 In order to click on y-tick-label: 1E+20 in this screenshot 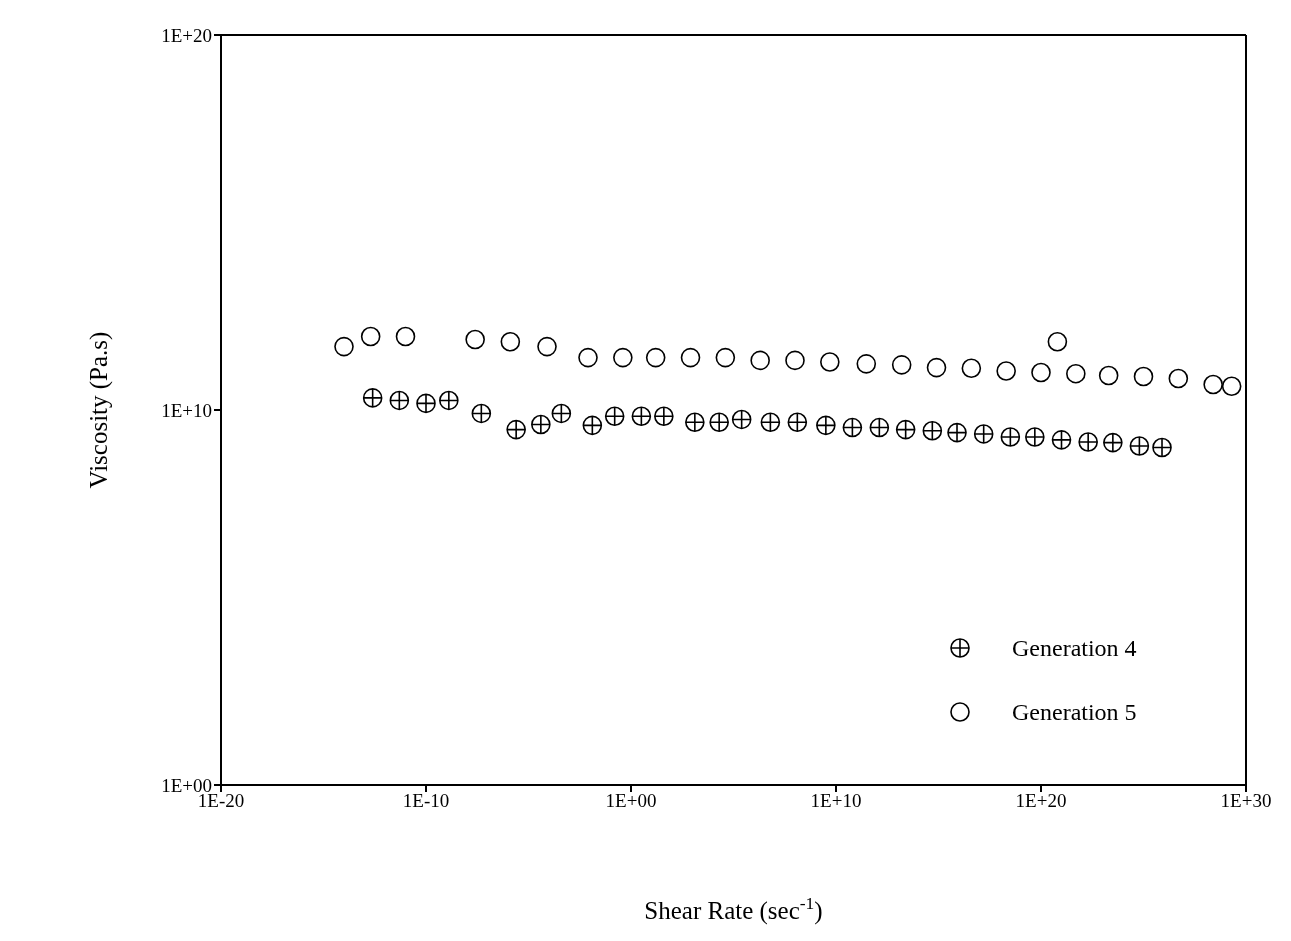, I will do `click(186, 35)`.